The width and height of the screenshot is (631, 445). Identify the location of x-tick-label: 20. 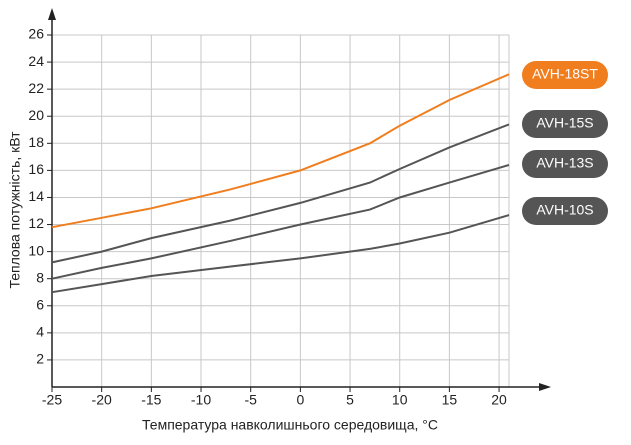
(499, 400).